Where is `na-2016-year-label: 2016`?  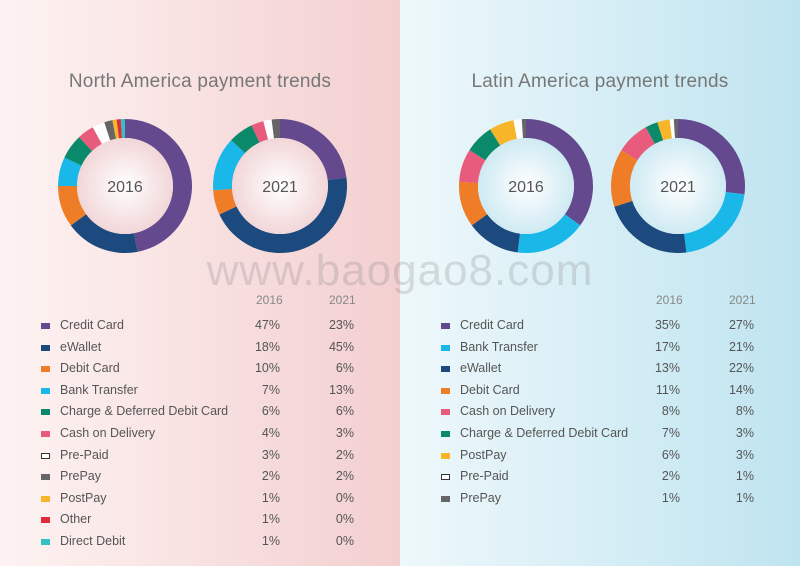 na-2016-year-label: 2016 is located at coordinates (125, 187).